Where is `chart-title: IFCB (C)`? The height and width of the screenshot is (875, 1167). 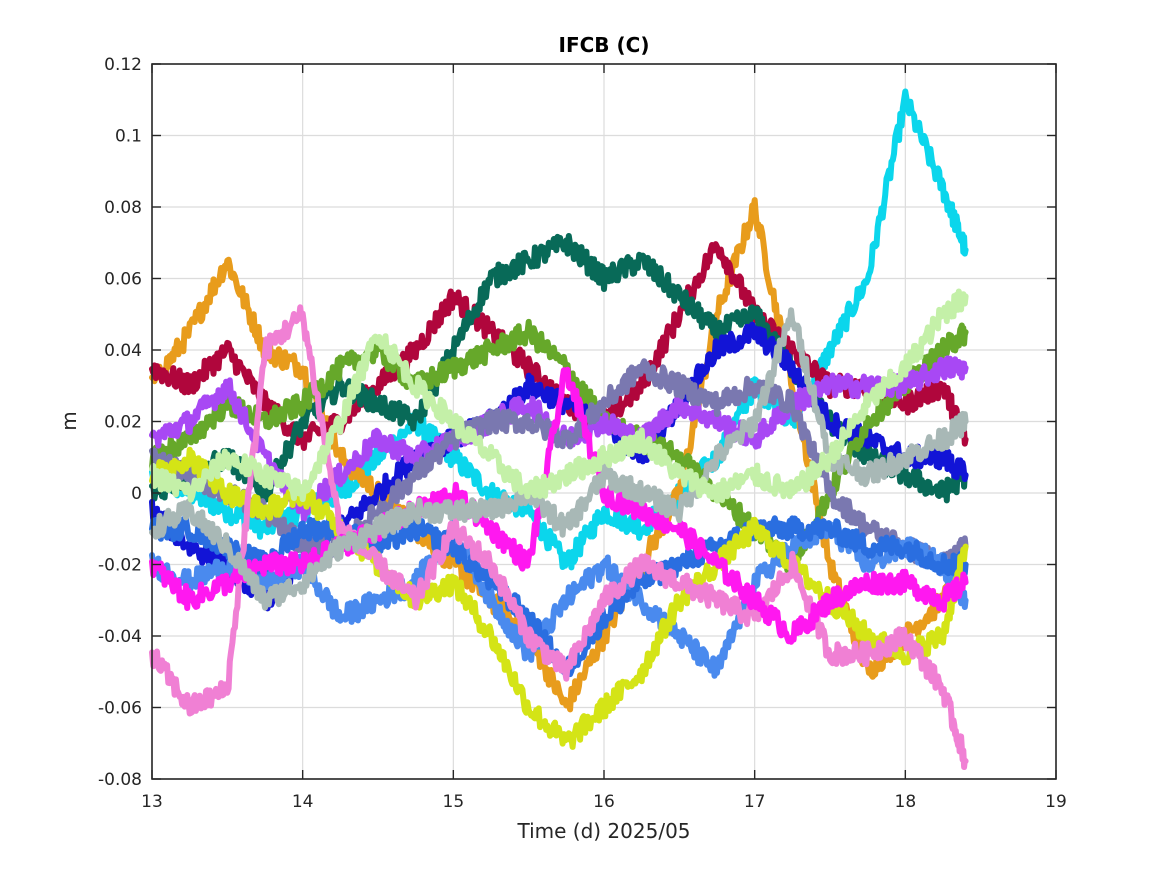
chart-title: IFCB (C) is located at coordinates (604, 45).